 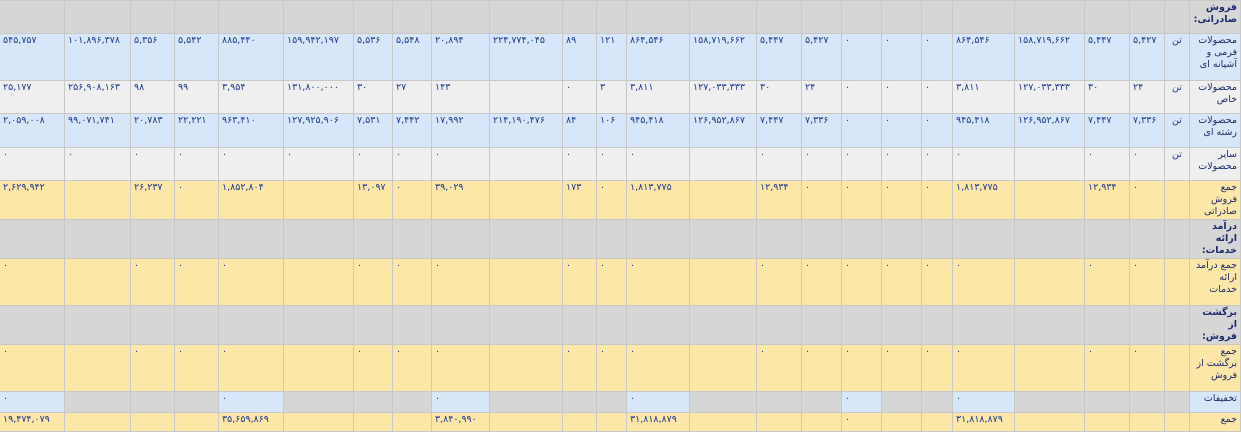 I want to click on value-cell: ۱۲۱, so click(x=611, y=57).